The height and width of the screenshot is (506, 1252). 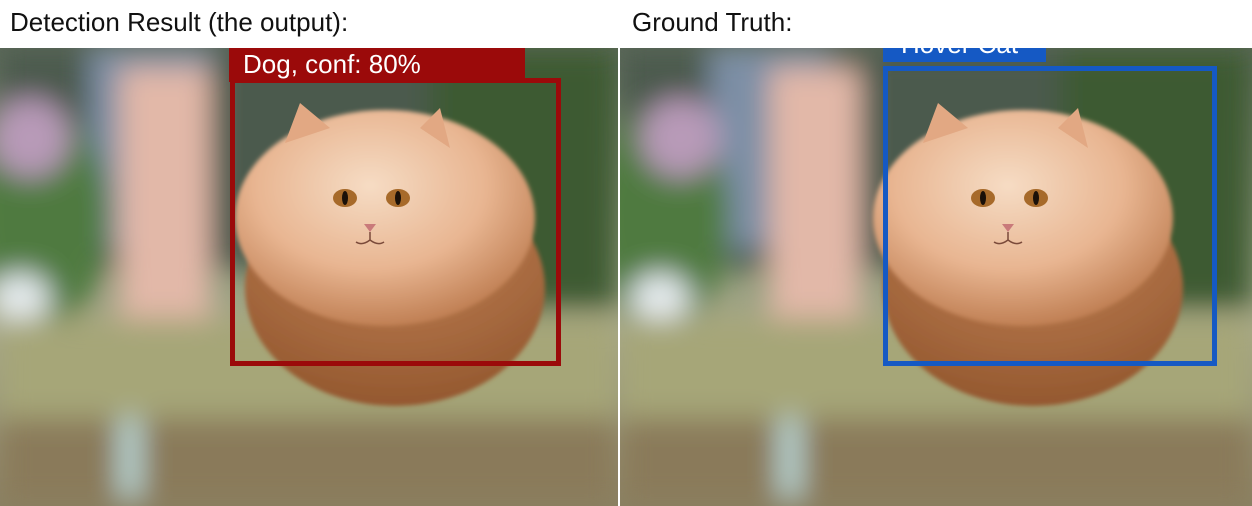 What do you see at coordinates (179, 22) in the screenshot?
I see `detection-result-caption: Detection Result (the output):` at bounding box center [179, 22].